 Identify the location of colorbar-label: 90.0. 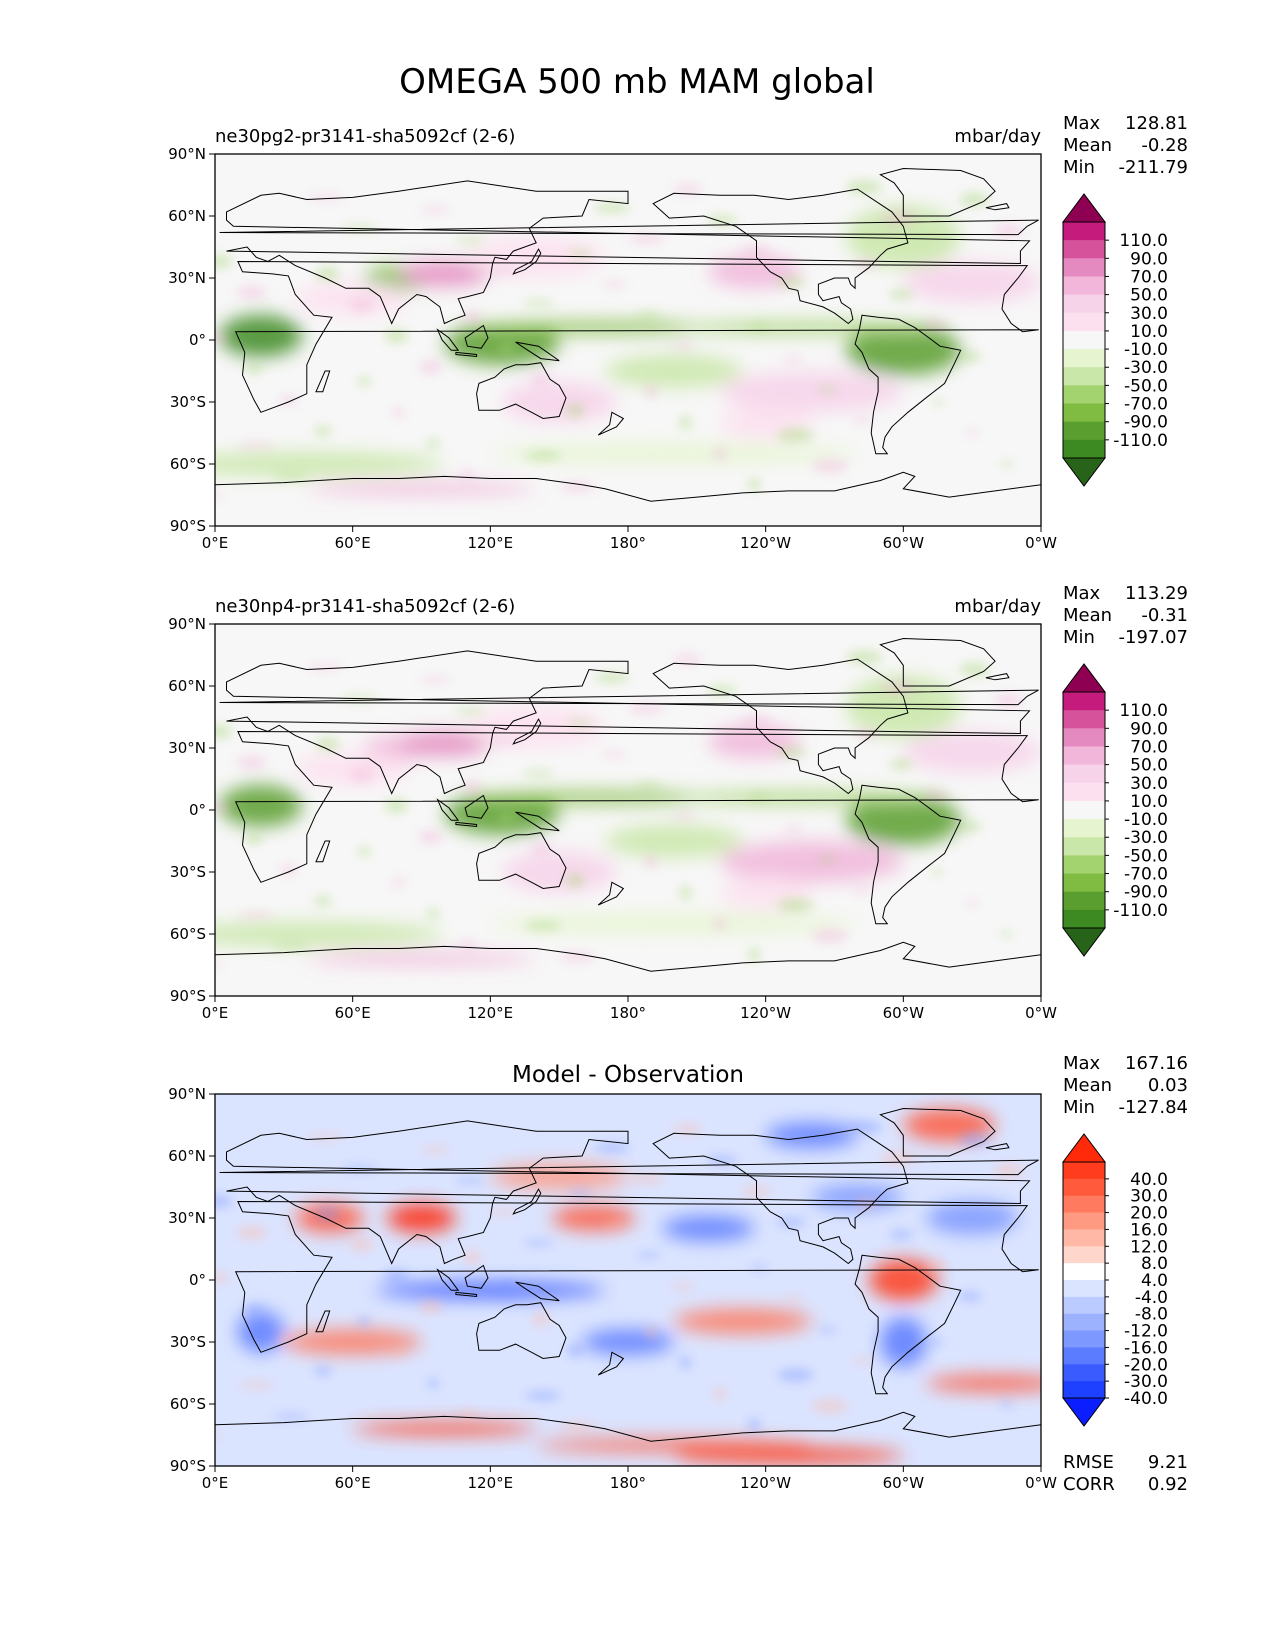
(1149, 259).